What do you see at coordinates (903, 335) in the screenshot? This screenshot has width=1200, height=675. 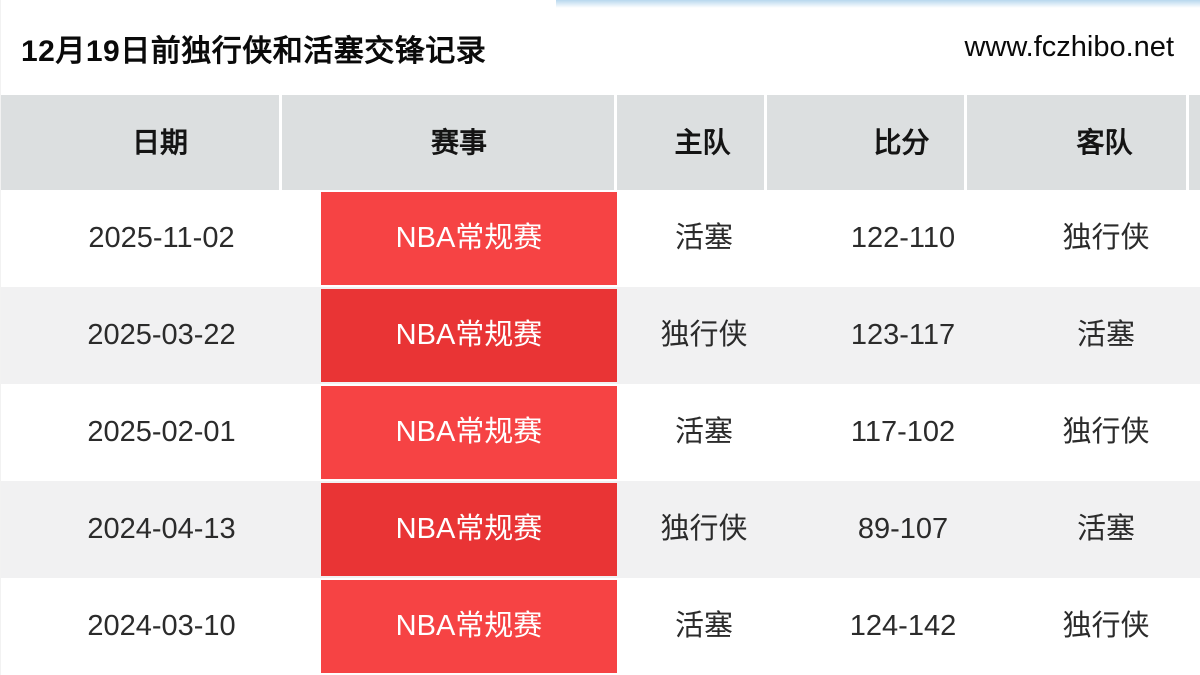 I see `cell-score: 123-117` at bounding box center [903, 335].